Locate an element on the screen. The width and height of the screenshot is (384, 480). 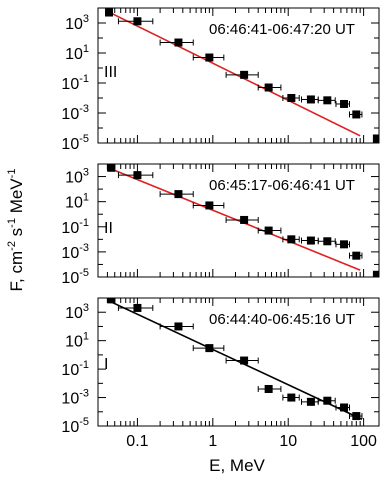
panel-time-label: 06:44:40-06:45:16 UT is located at coordinates (282, 319).